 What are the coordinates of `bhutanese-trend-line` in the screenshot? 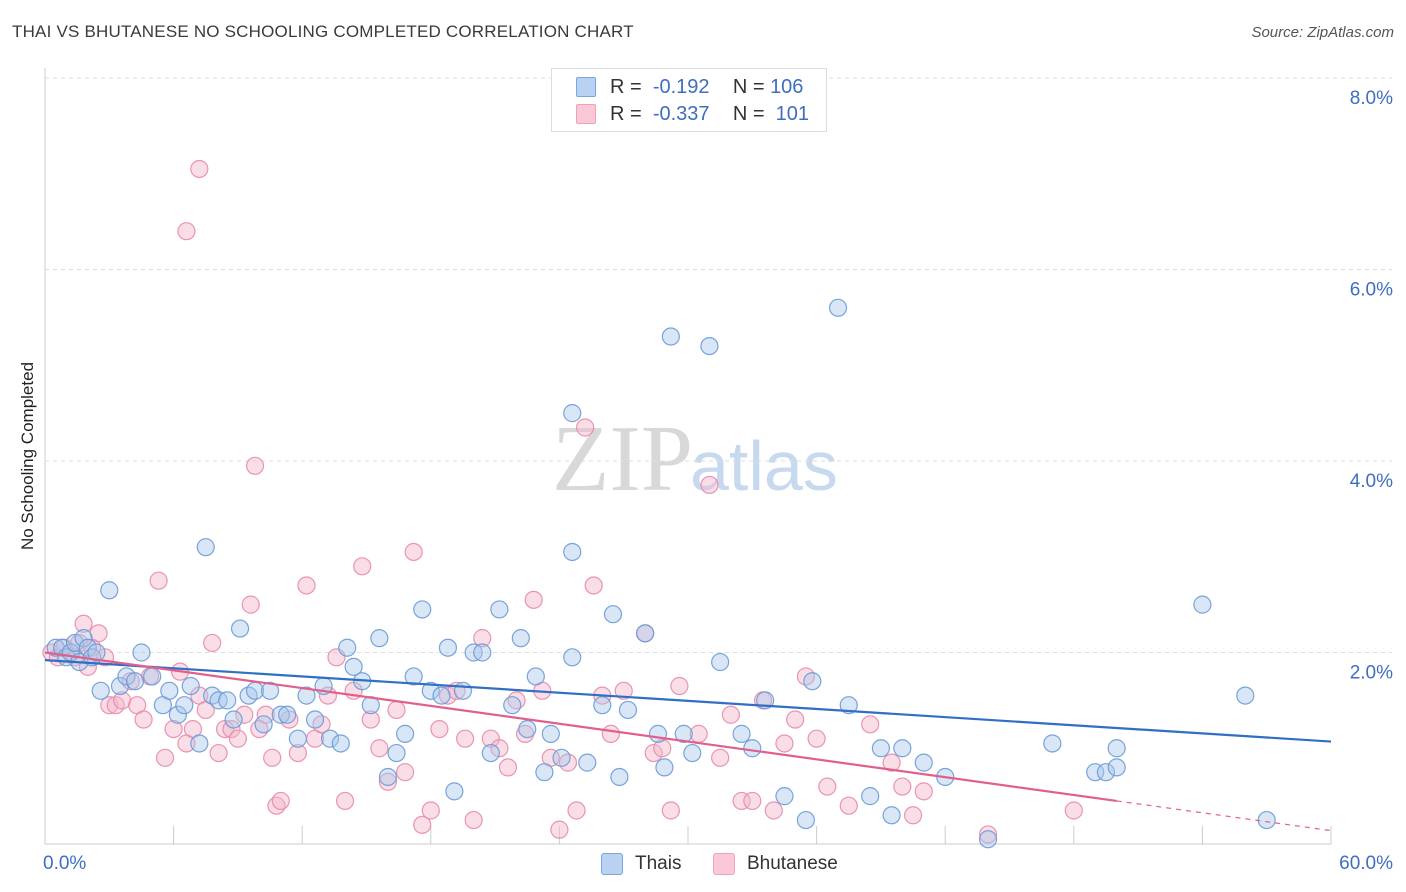 It's located at (580, 727).